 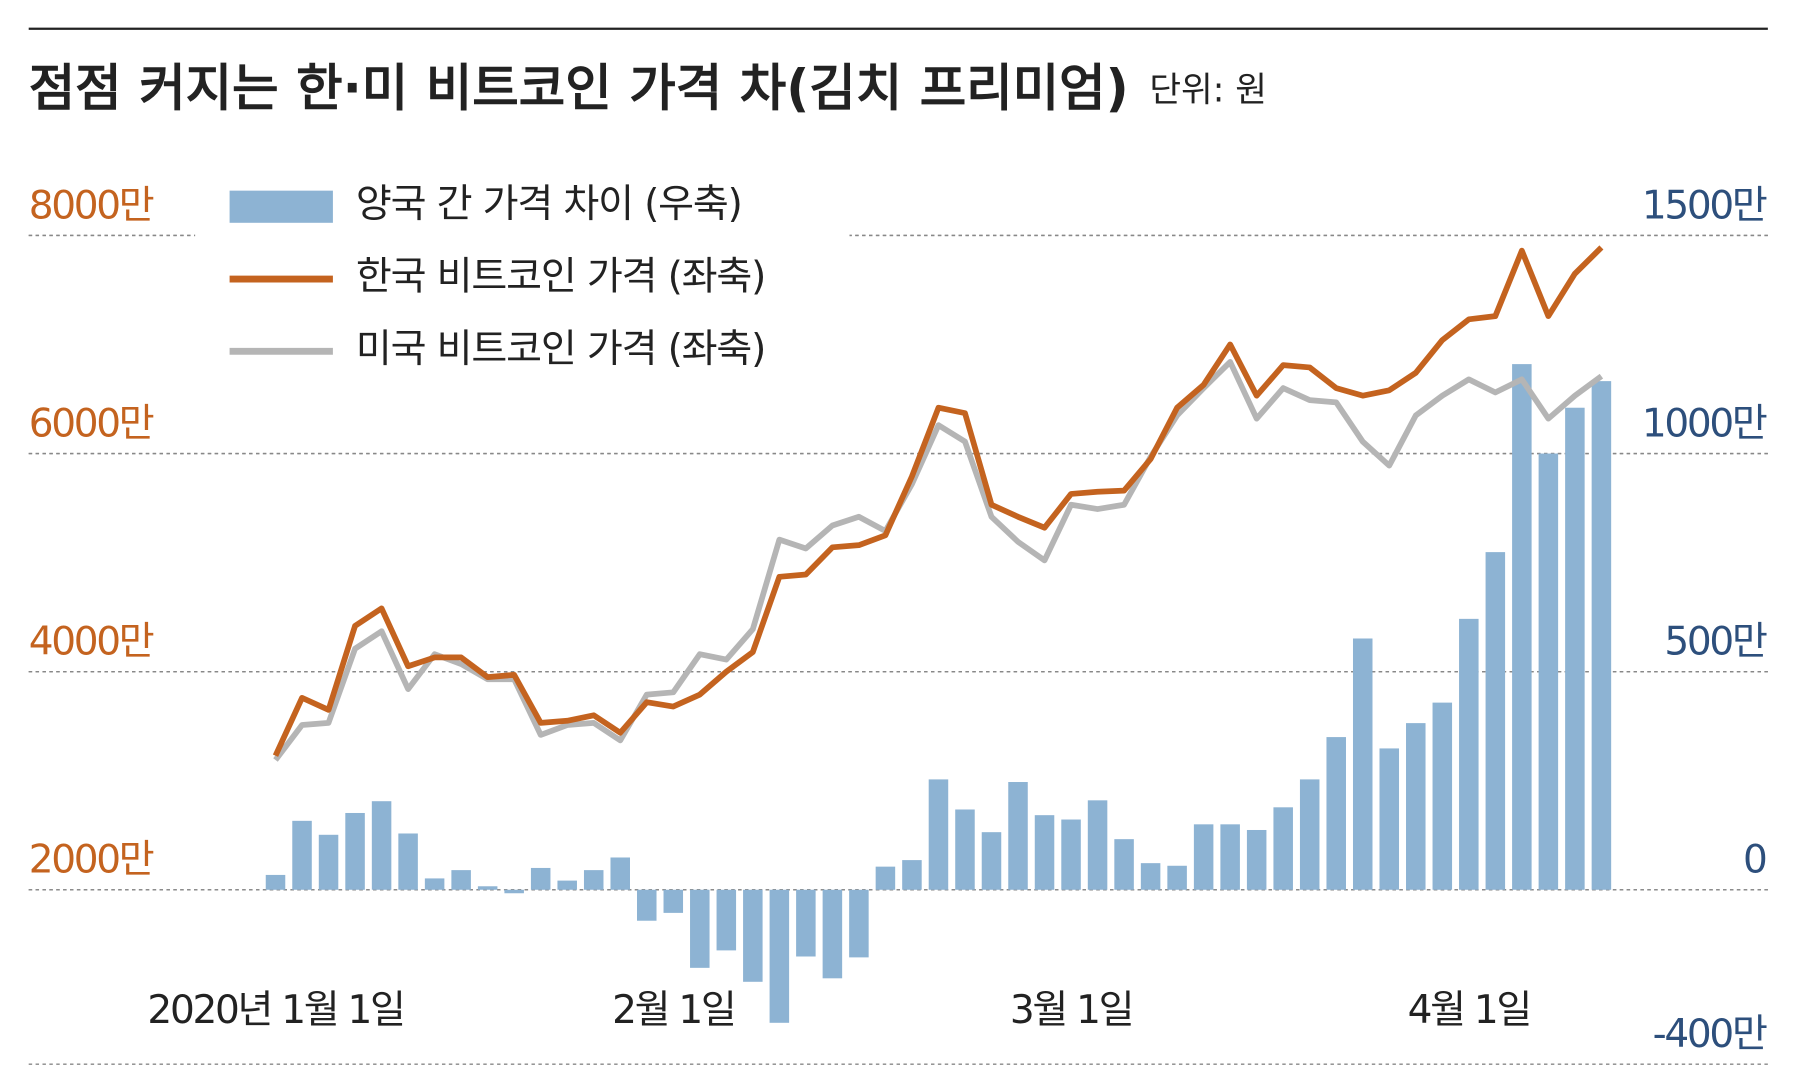 I want to click on legend-label: 미국 비트코인 가격 (좌축), so click(x=560, y=349).